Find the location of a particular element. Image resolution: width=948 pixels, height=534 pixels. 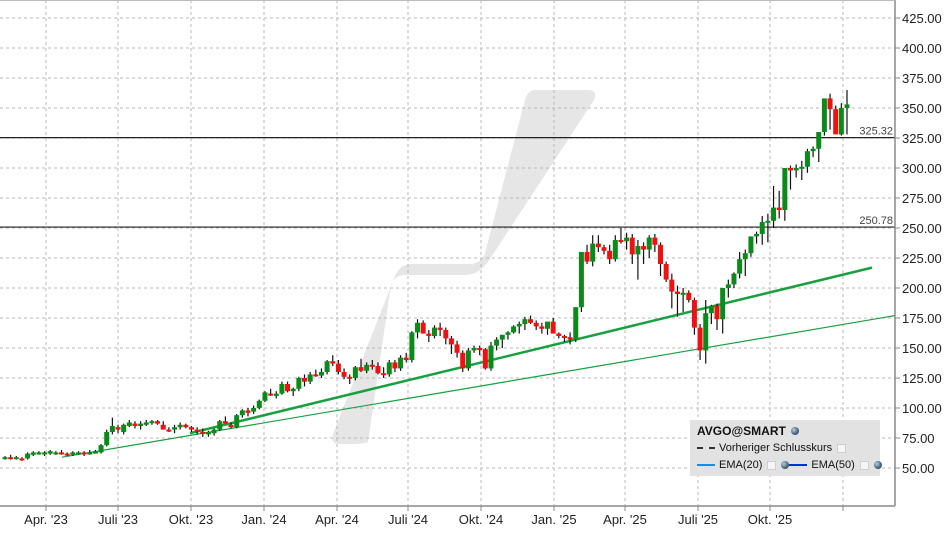

prev-close-checkbox is located at coordinates (842, 448).